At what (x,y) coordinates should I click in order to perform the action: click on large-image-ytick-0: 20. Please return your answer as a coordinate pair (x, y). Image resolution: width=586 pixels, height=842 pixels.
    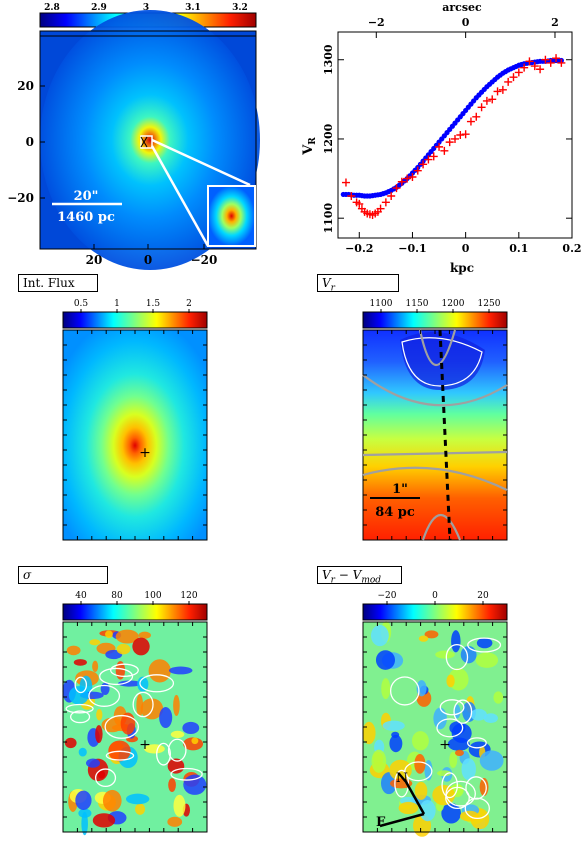
    Looking at the image, I should click on (25, 86).